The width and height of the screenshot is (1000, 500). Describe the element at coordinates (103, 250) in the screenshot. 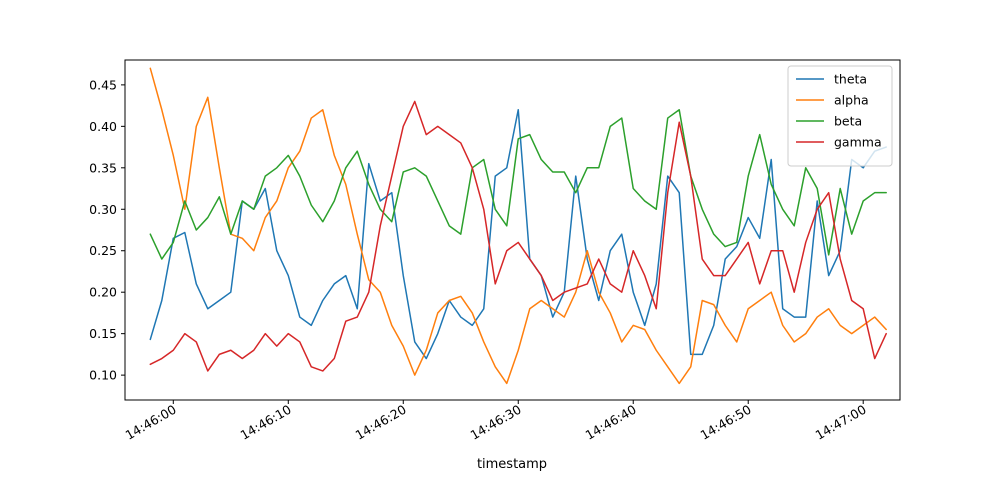

I see `y-tick-label: 0.25` at that location.